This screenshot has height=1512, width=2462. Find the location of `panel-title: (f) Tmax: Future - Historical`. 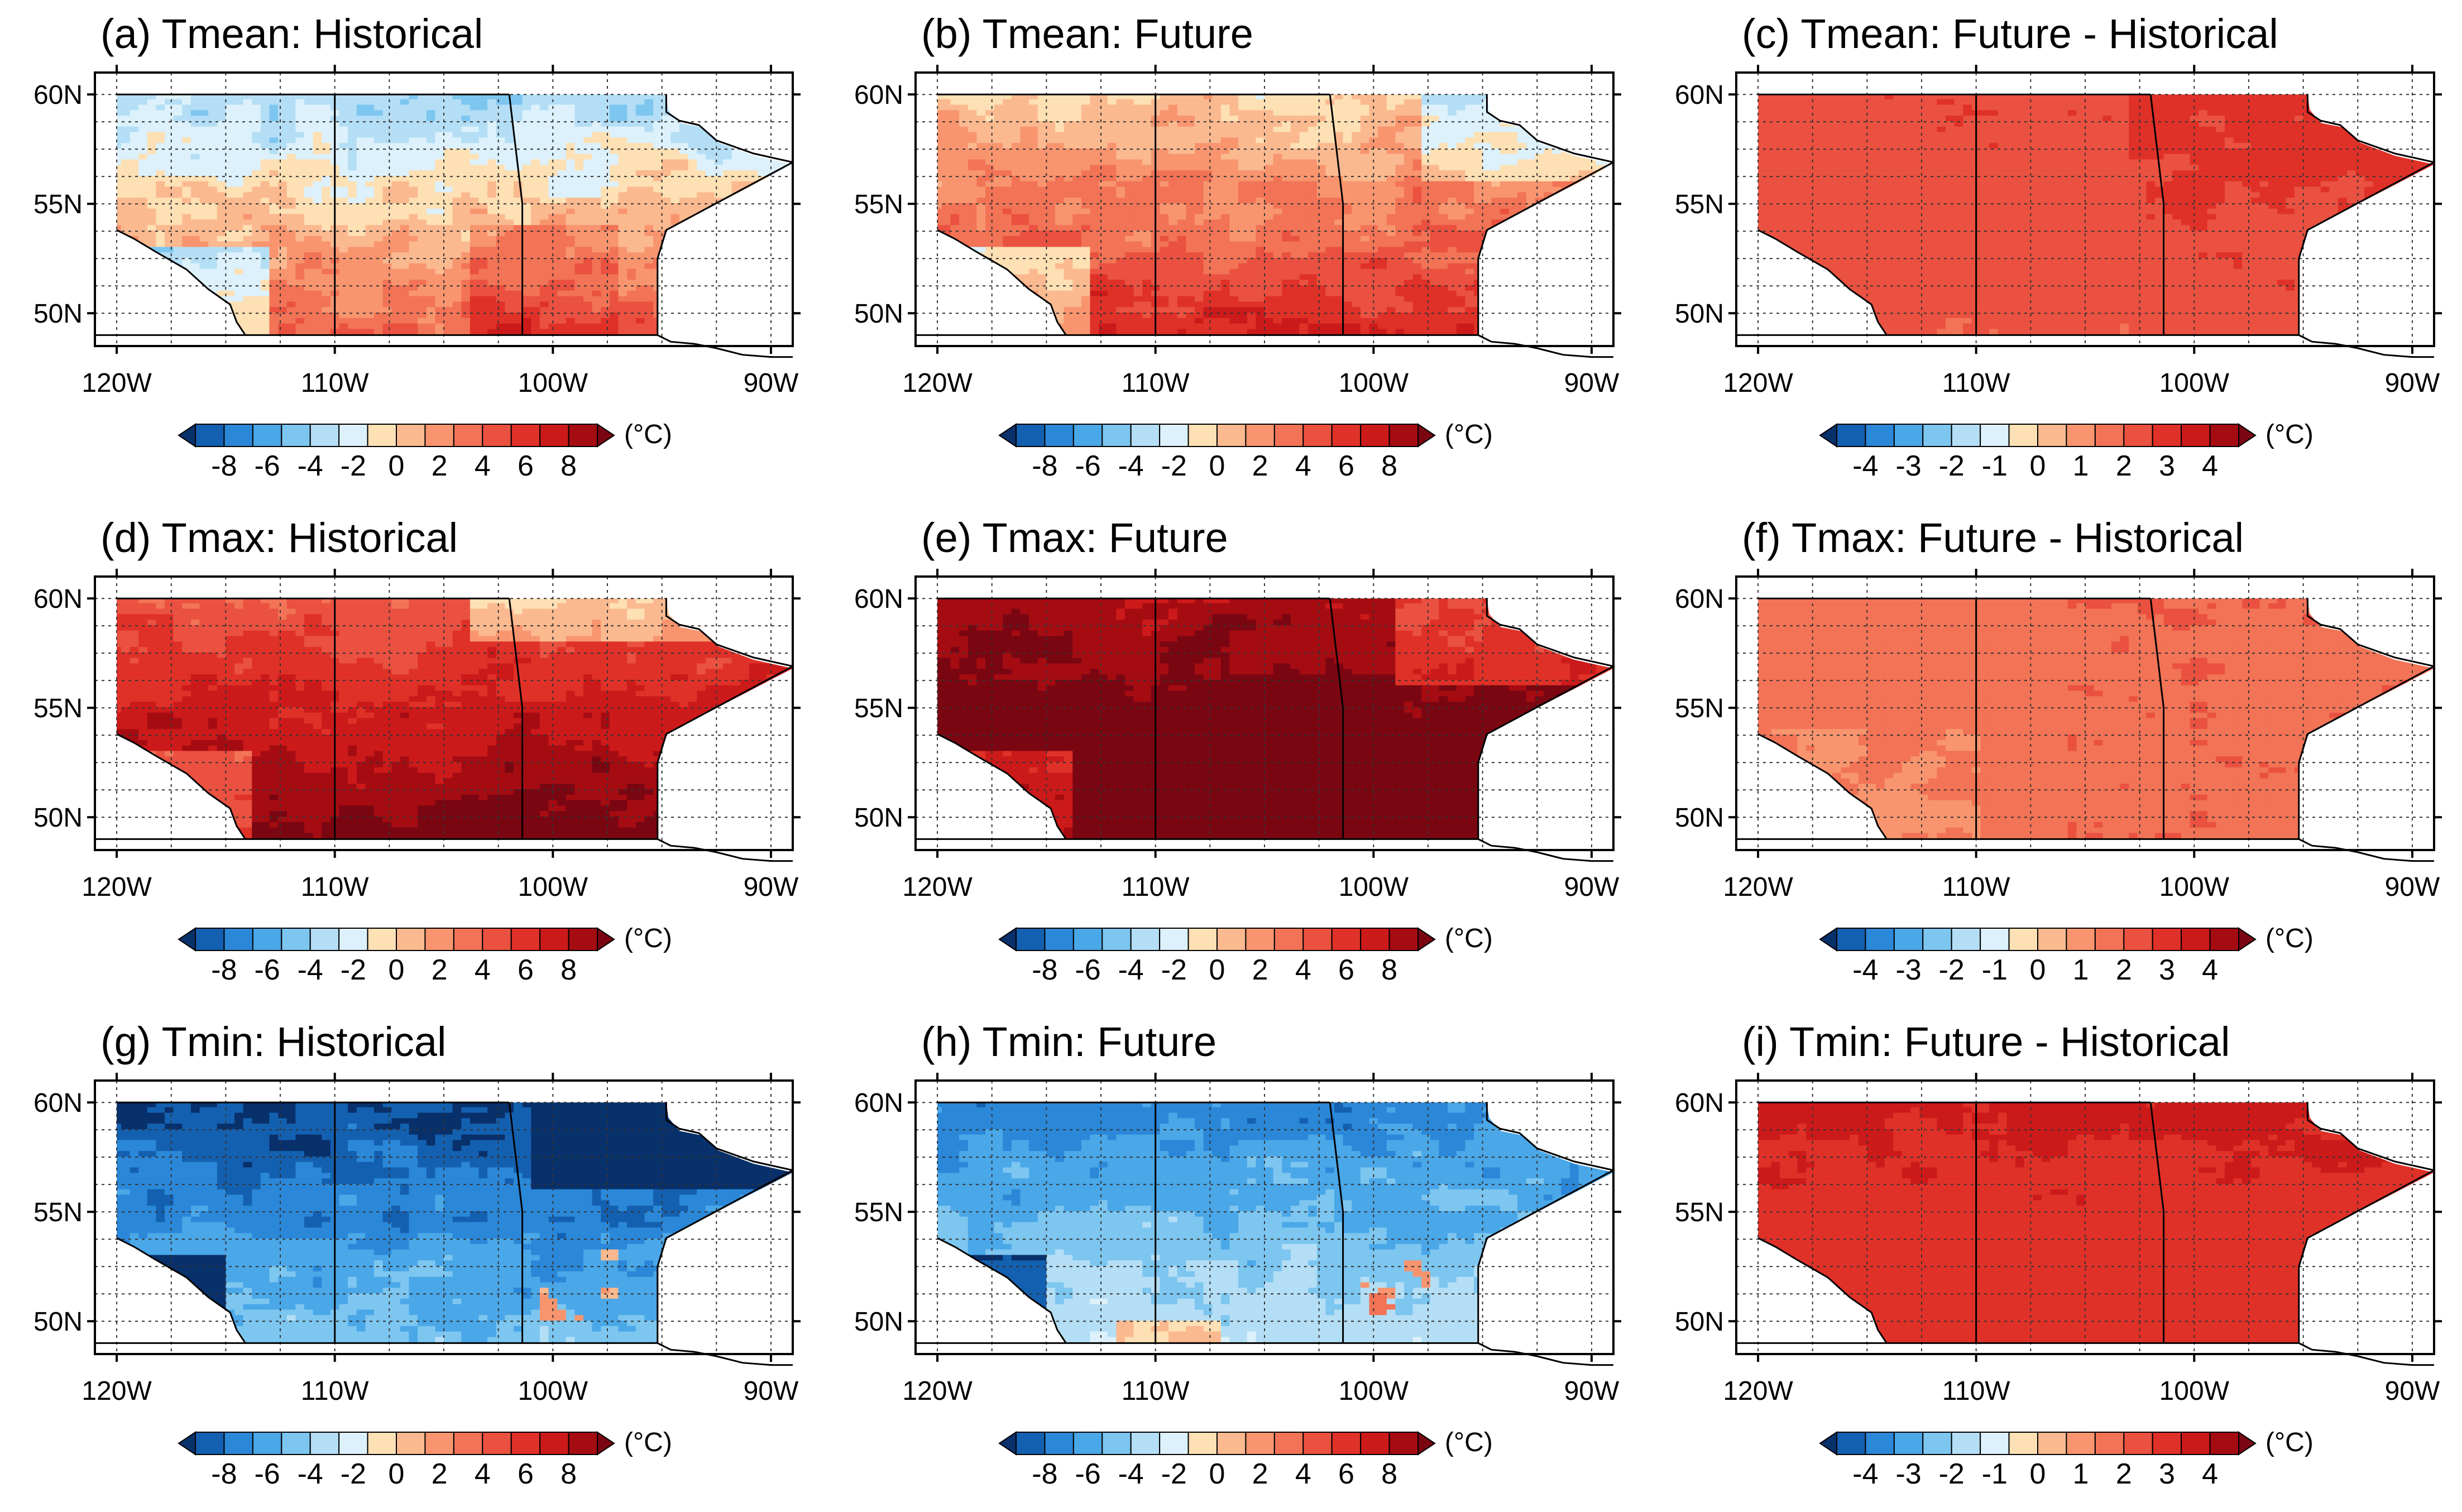

panel-title: (f) Tmax: Future - Historical is located at coordinates (1993, 537).